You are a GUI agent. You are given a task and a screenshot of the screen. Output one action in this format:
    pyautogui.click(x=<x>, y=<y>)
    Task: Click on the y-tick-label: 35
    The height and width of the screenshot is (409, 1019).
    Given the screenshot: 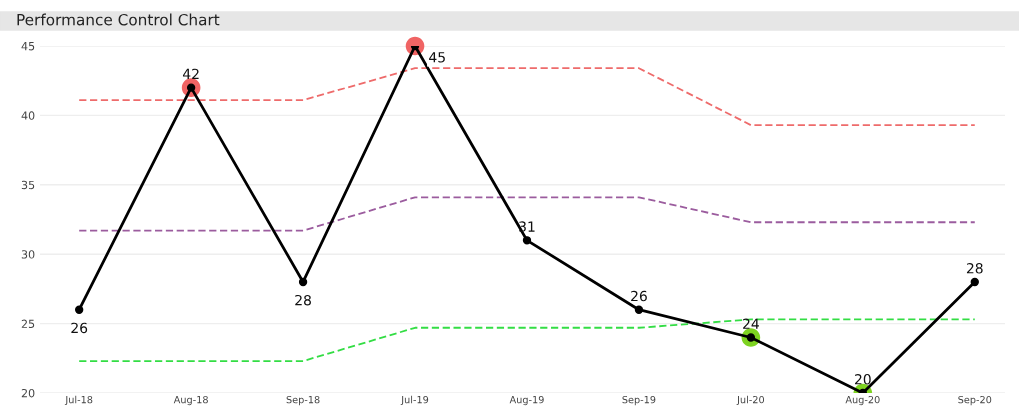 What is the action you would take?
    pyautogui.click(x=28, y=185)
    